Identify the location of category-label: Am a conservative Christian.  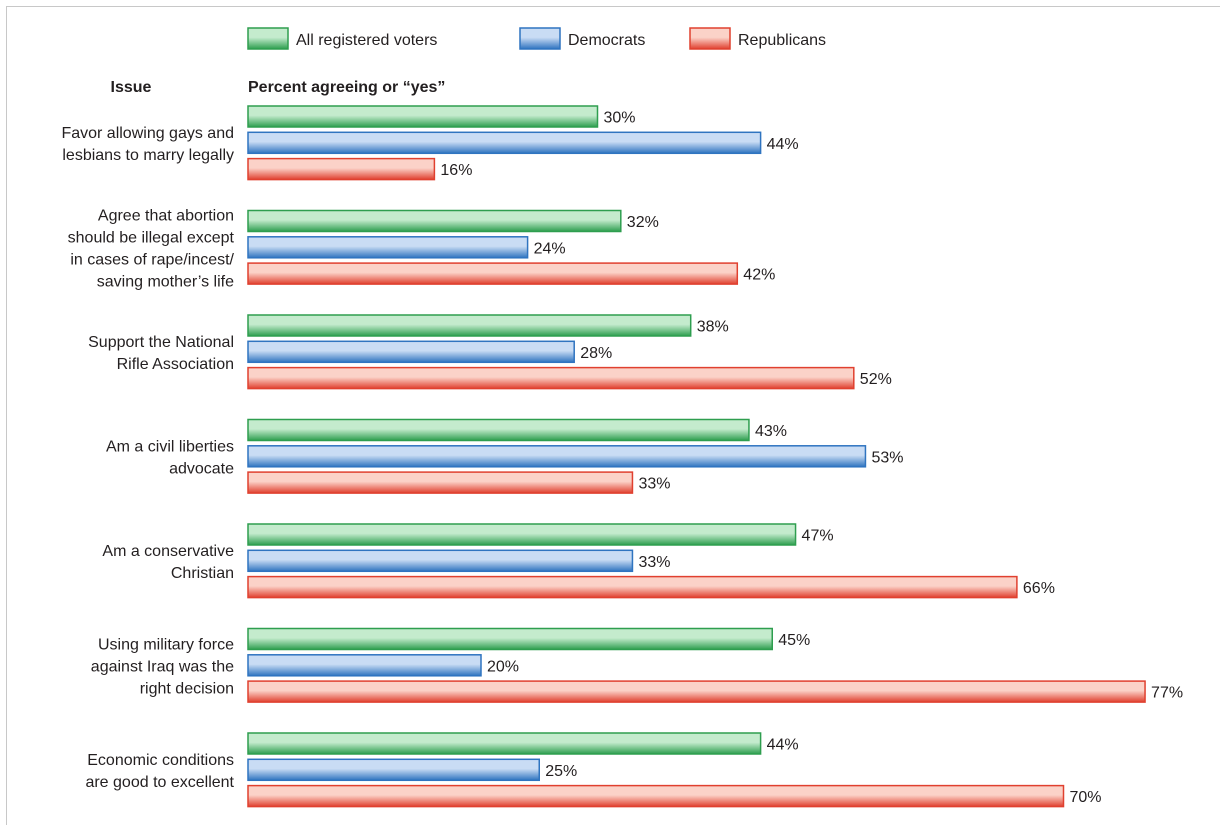
(168, 562).